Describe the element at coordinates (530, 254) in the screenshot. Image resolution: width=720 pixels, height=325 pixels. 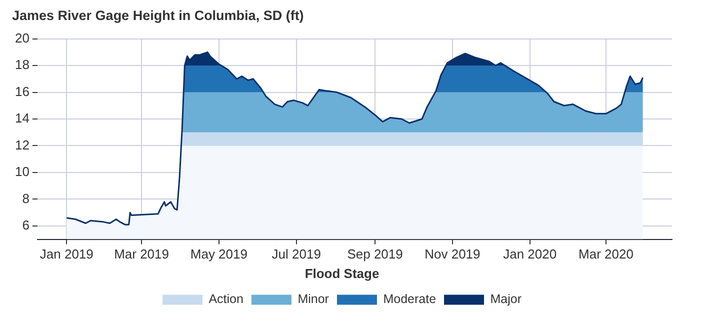
I see `x-tick-label: Jan 2020` at that location.